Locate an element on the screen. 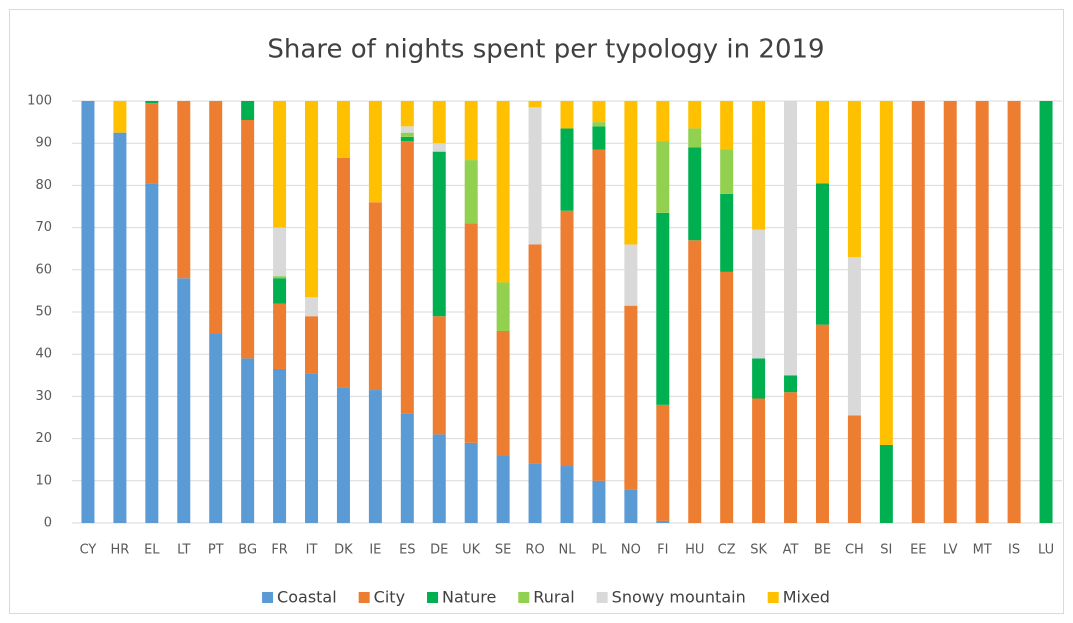 This screenshot has height=623, width=1073. x-tick-label: FR is located at coordinates (279, 550).